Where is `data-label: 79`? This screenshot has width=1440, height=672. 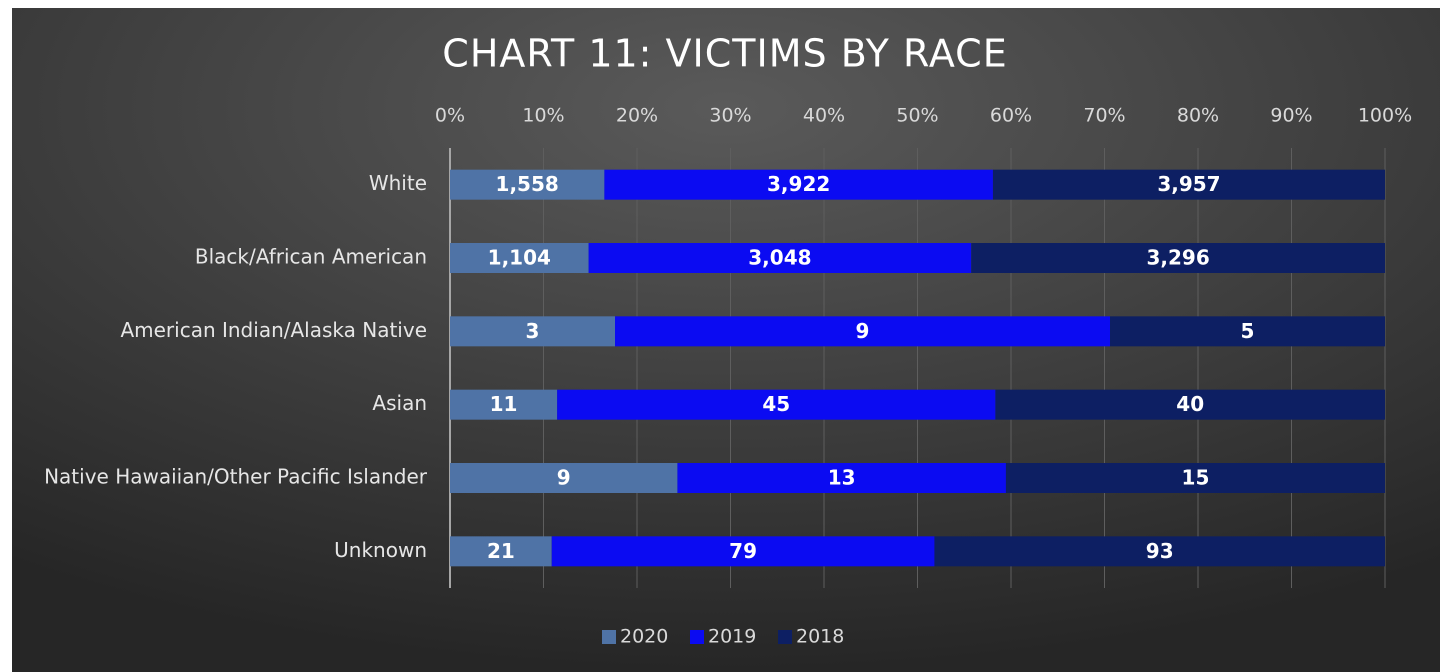 data-label: 79 is located at coordinates (743, 551).